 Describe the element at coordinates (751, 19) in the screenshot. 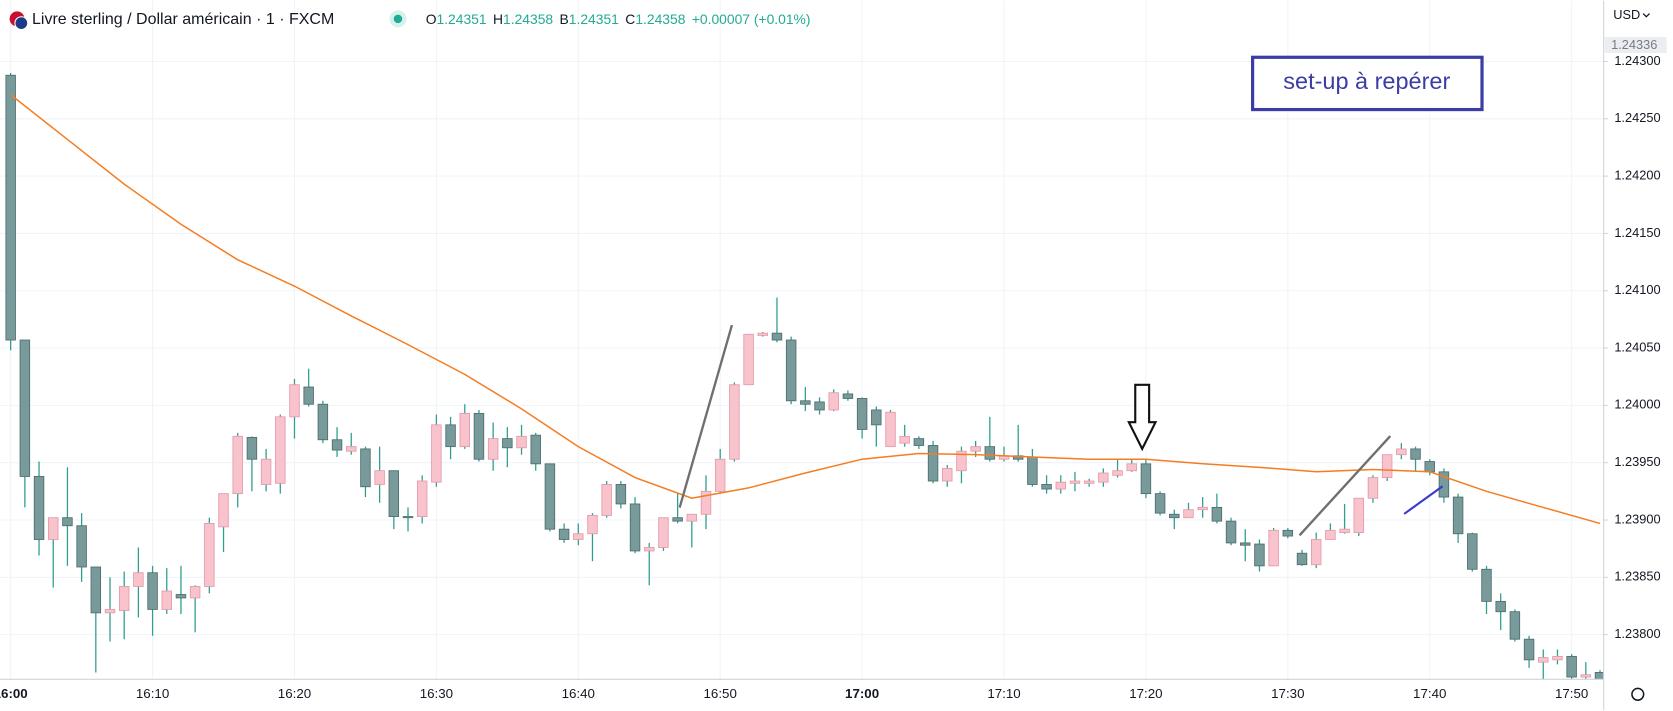

I see `change: +0.00007 (+0.01%)` at that location.